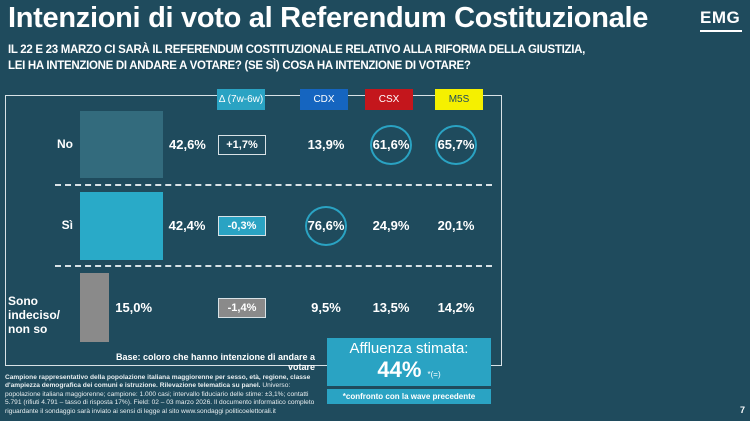 Image resolution: width=750 pixels, height=421 pixels. I want to click on cell-csx: 24,9%, so click(391, 225).